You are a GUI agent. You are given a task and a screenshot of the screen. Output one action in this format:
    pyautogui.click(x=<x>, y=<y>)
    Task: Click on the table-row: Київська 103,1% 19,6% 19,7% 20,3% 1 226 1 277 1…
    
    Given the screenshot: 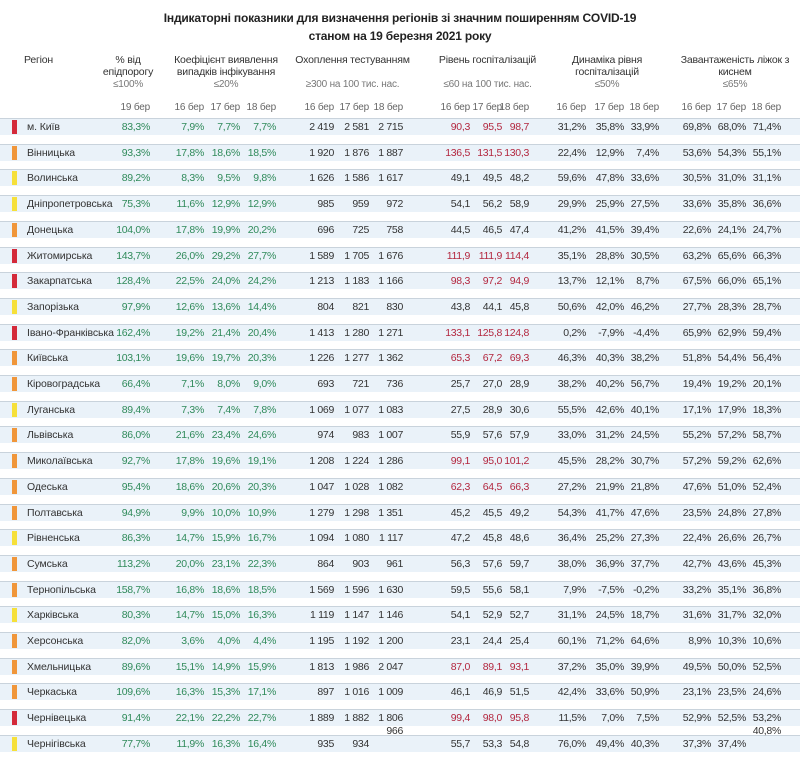 What is the action you would take?
    pyautogui.click(x=400, y=361)
    